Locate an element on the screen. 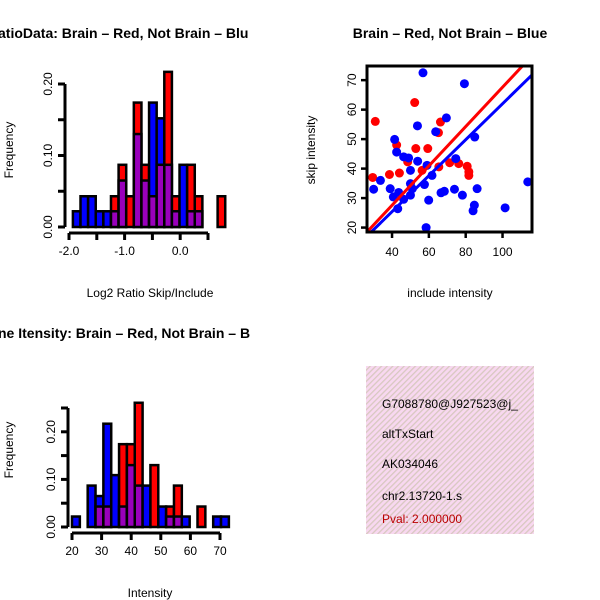 The width and height of the screenshot is (600, 600). hist2-x-tick-label: 60 is located at coordinates (191, 551).